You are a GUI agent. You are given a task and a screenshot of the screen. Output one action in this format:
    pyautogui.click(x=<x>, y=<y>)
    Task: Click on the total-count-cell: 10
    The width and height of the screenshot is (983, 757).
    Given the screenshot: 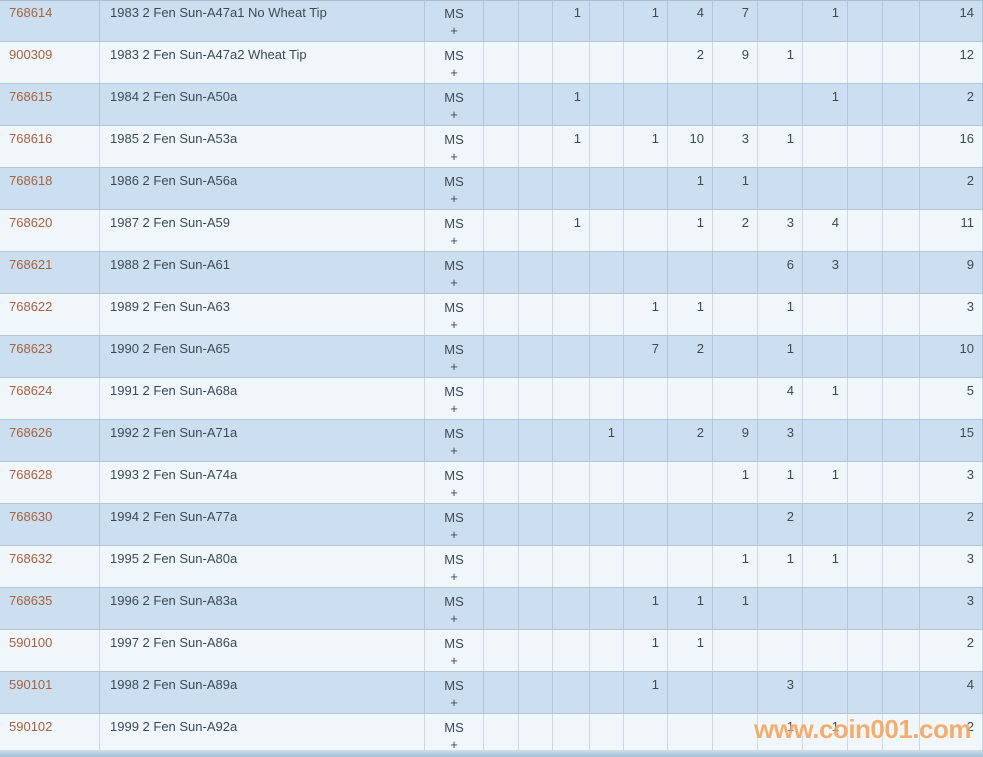 What is the action you would take?
    pyautogui.click(x=951, y=356)
    